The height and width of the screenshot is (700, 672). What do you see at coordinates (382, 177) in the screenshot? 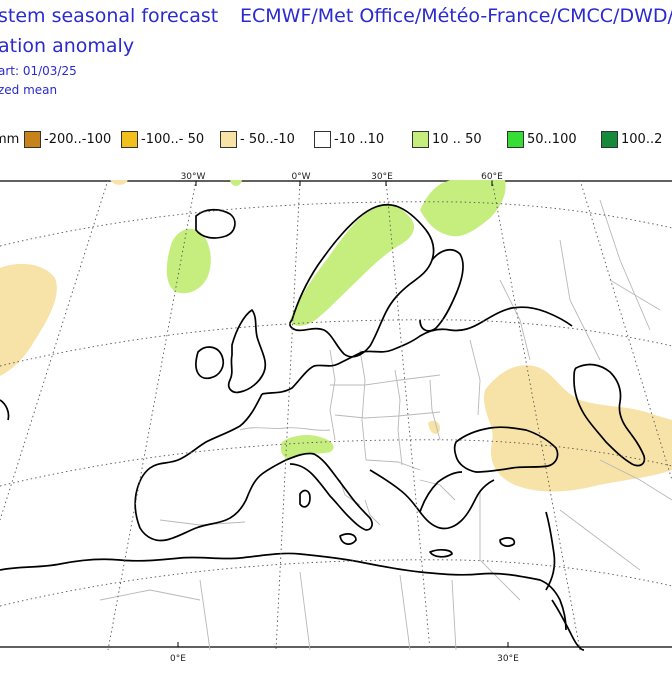
I see `tick-label-top-30e: 30°E` at bounding box center [382, 177].